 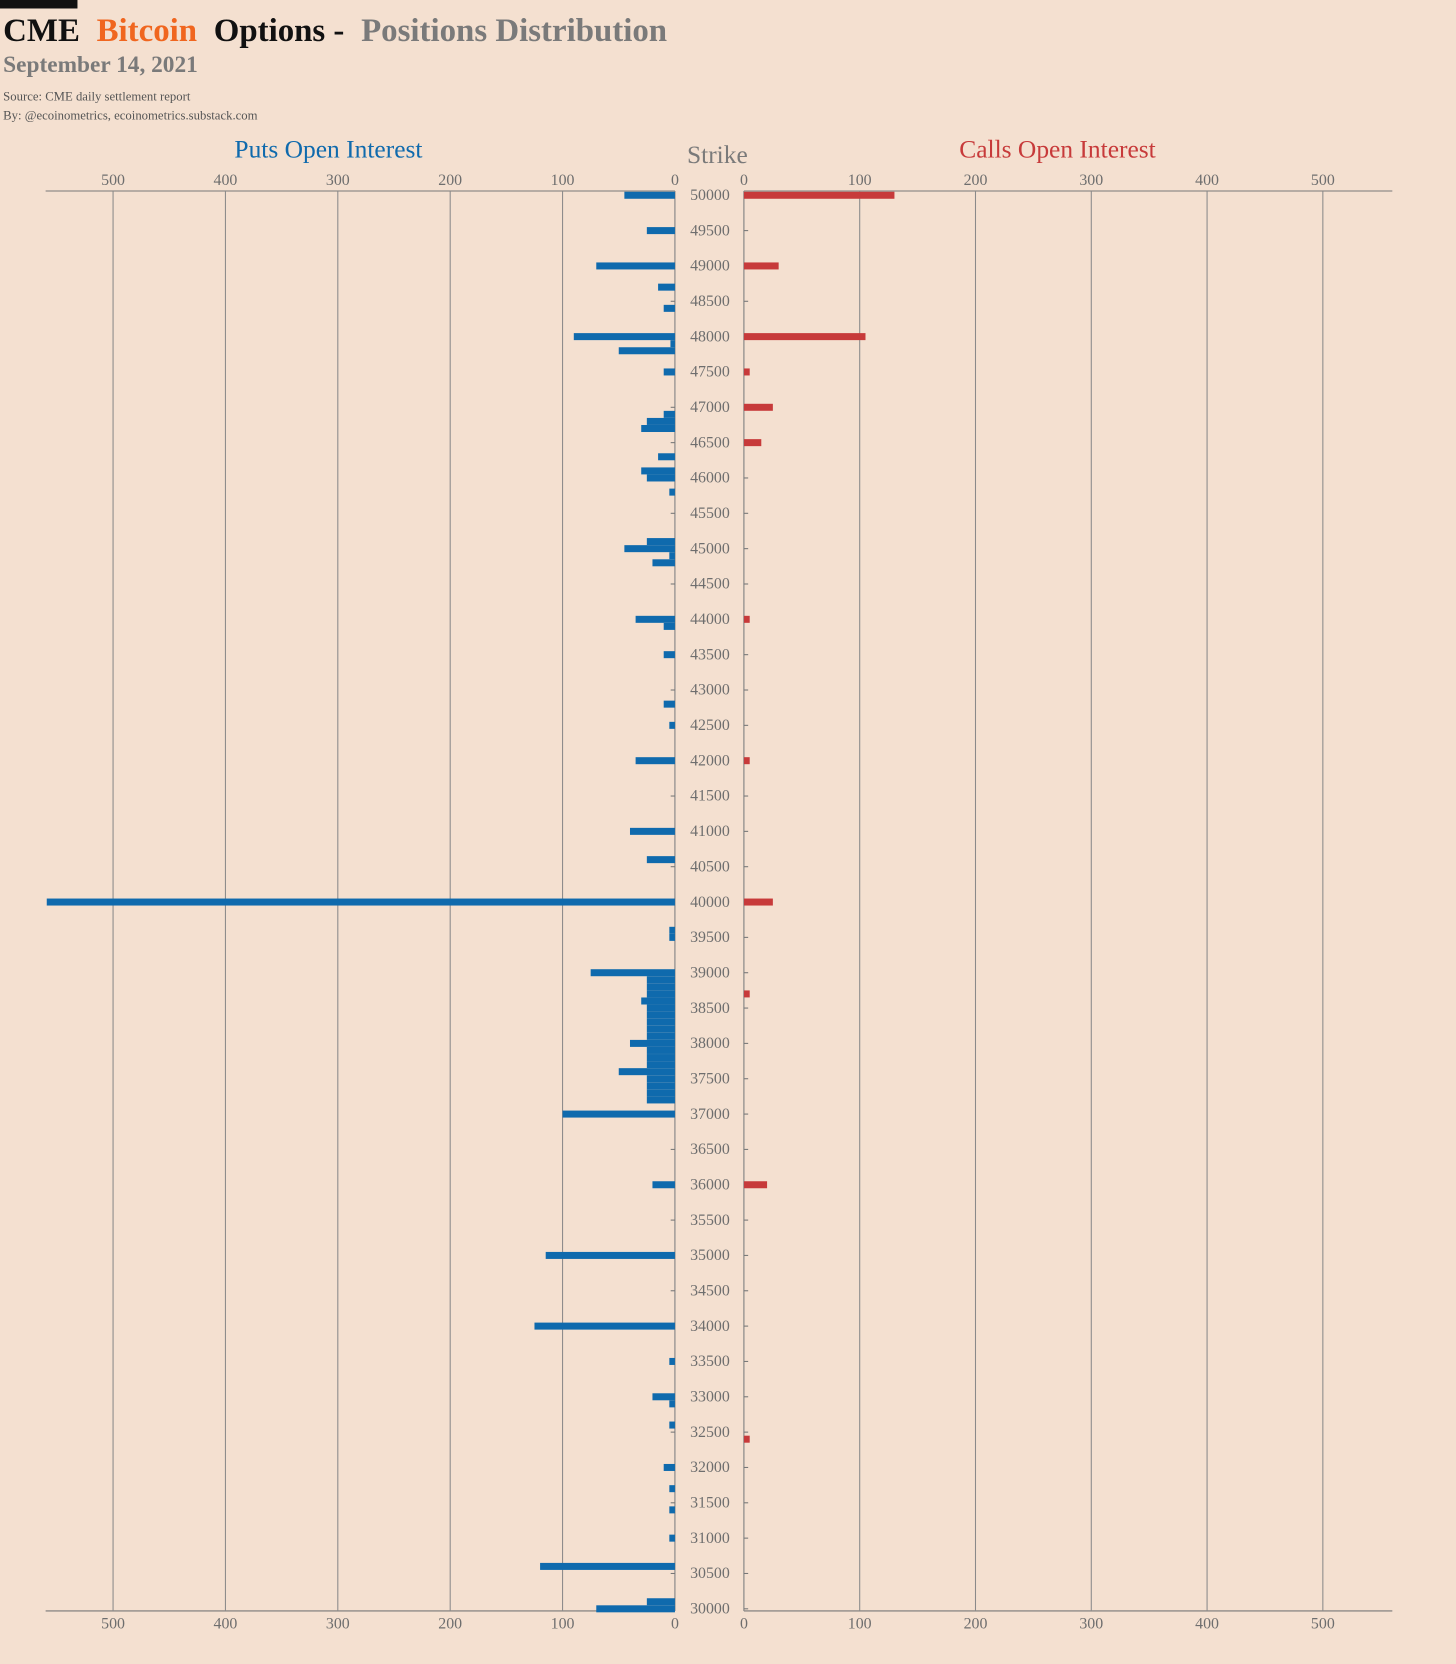 I want to click on y-tick-label: 45500, so click(x=710, y=513).